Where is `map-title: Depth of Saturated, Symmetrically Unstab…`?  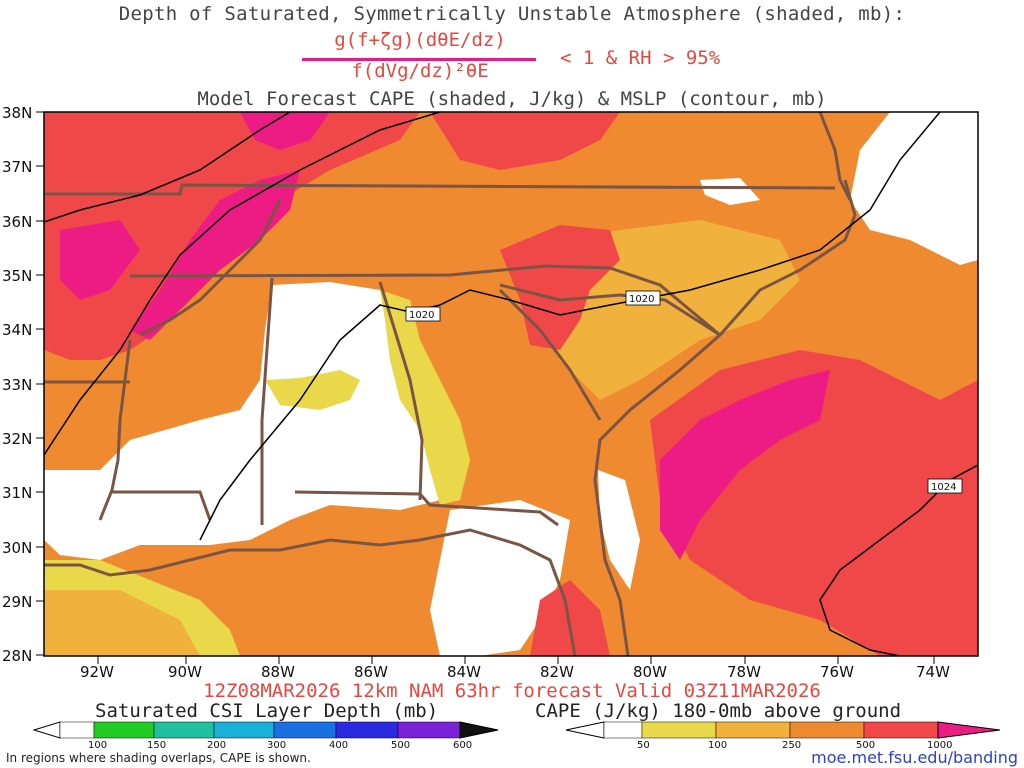
map-title: Depth of Saturated, Symmetrically Unstab… is located at coordinates (512, 14).